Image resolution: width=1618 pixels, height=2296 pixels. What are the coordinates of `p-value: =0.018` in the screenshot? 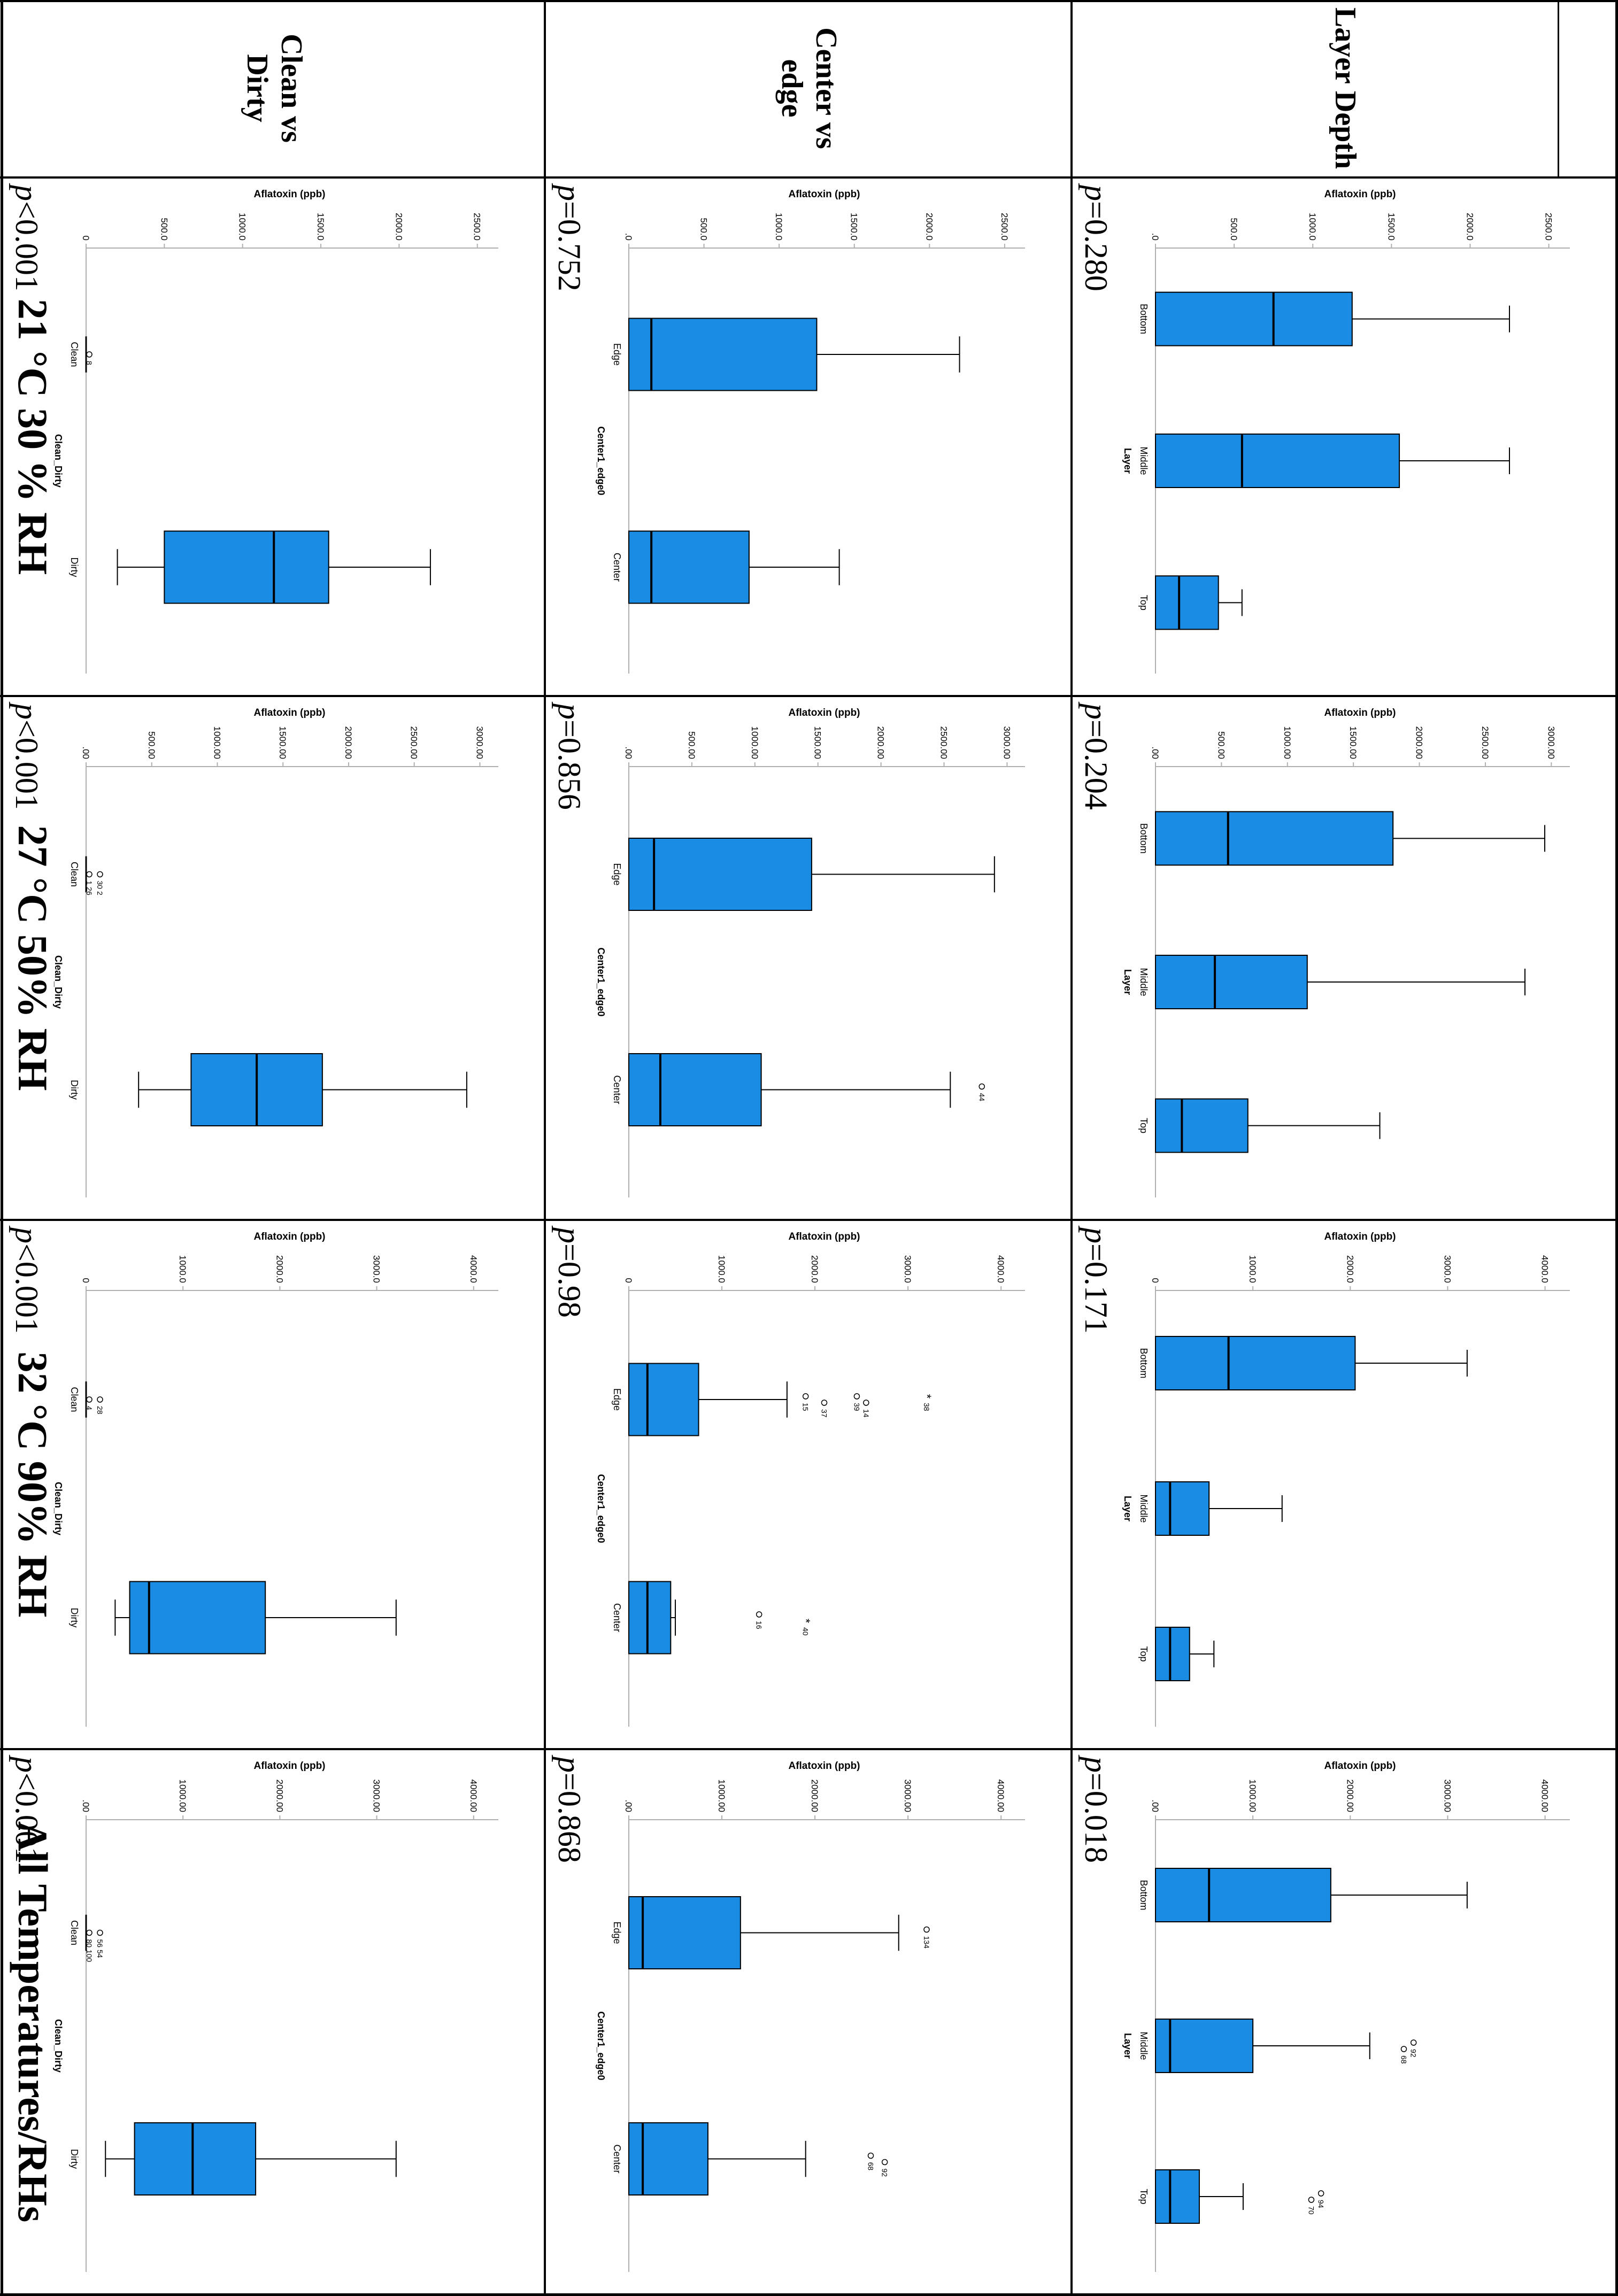 It's located at (1096, 1818).